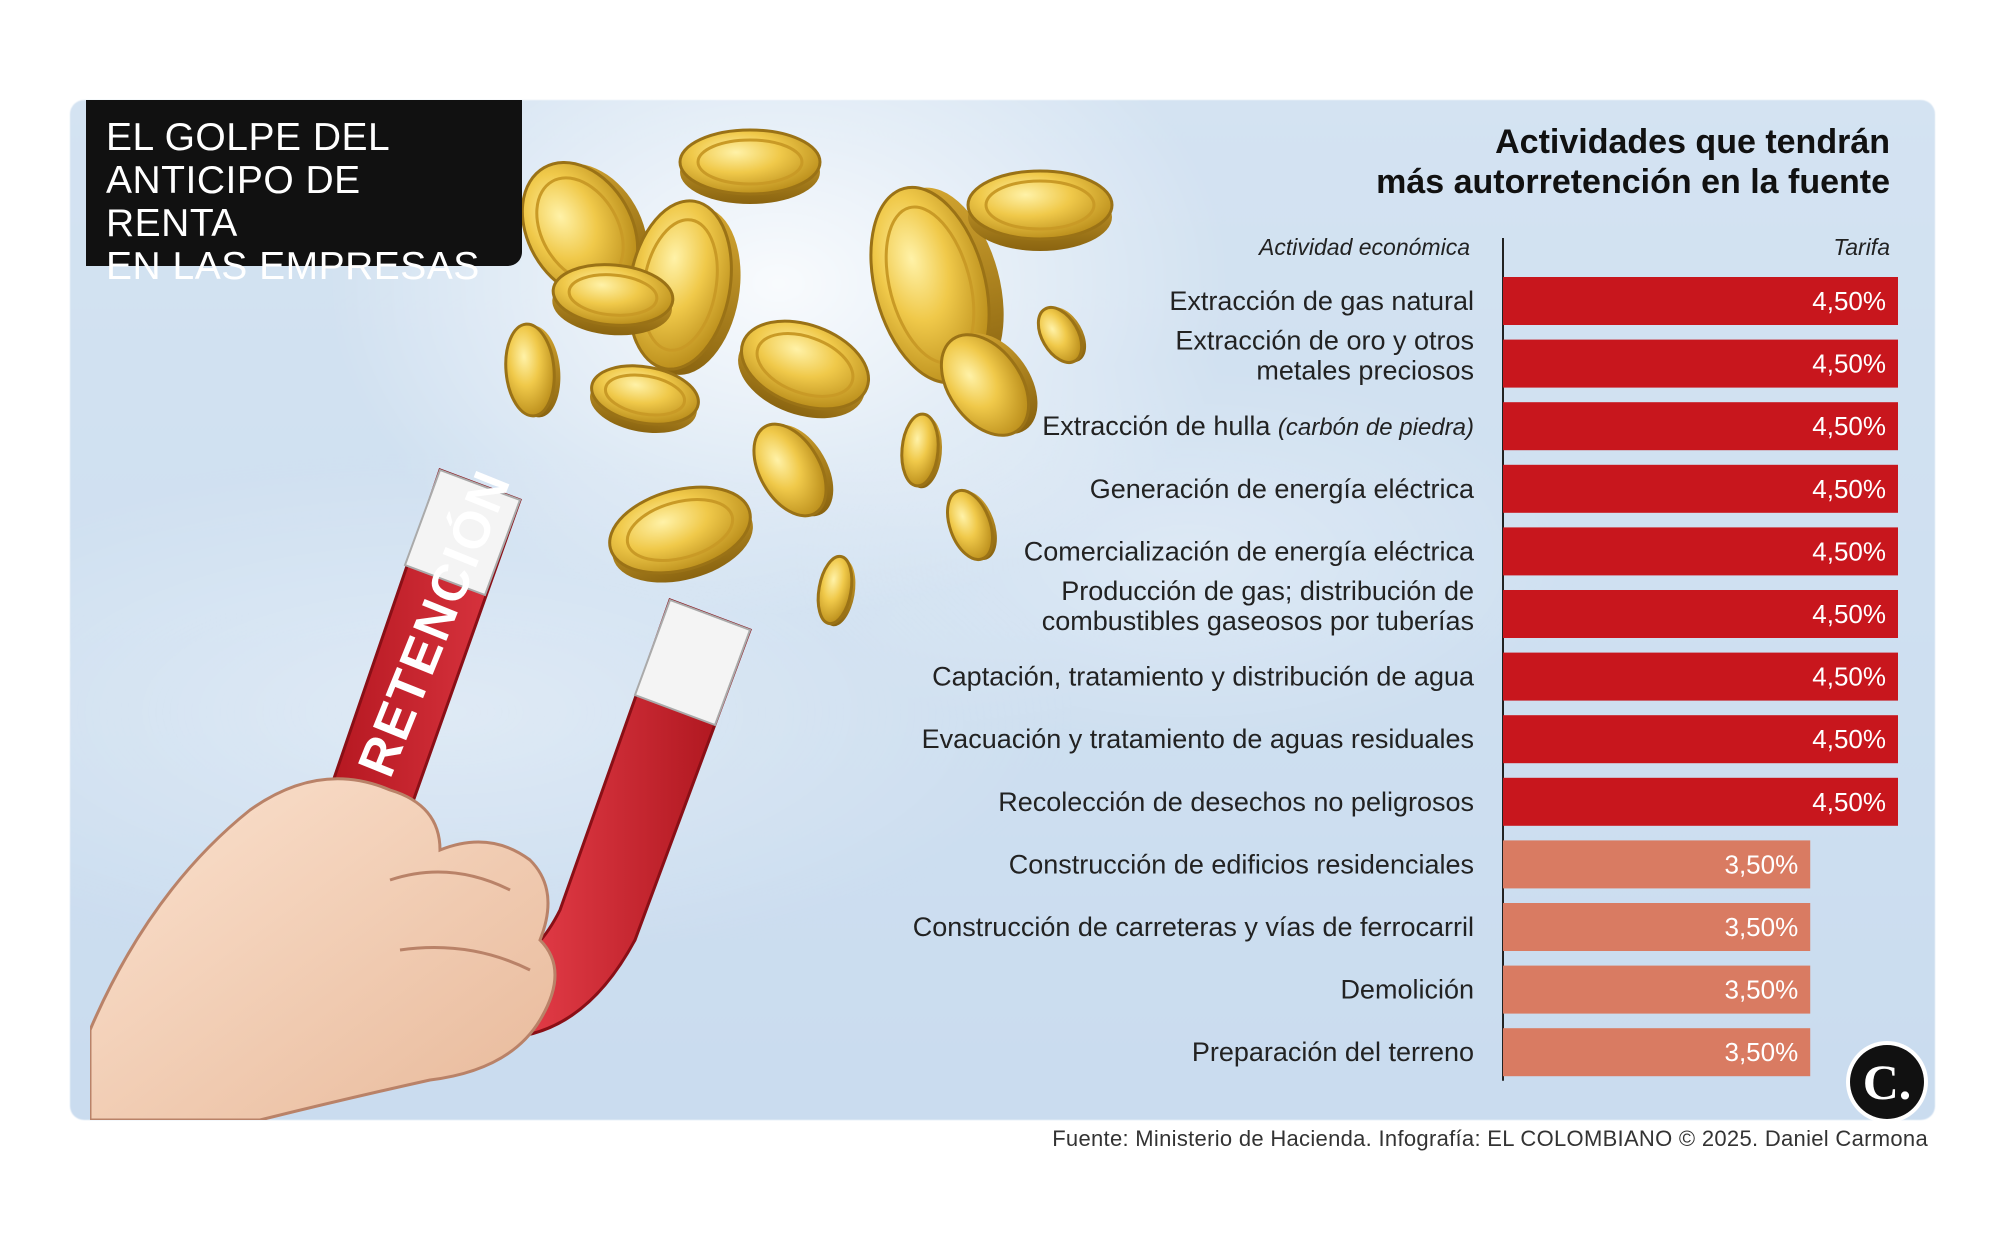  Describe the element at coordinates (1633, 182) in the screenshot. I see `chart-title-line: más autorretención en la fuente` at that location.